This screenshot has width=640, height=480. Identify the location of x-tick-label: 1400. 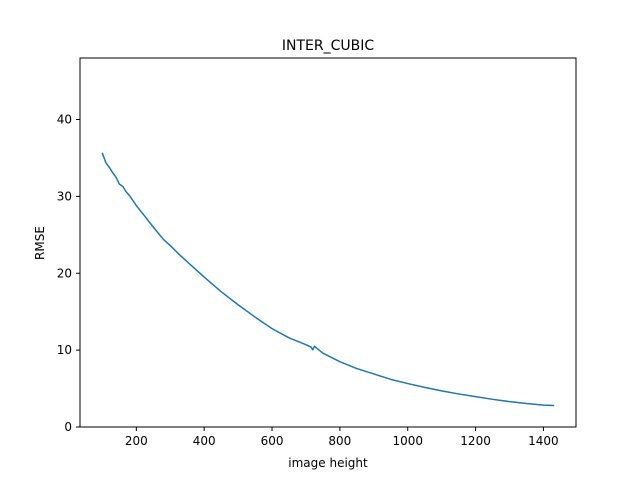
(543, 441).